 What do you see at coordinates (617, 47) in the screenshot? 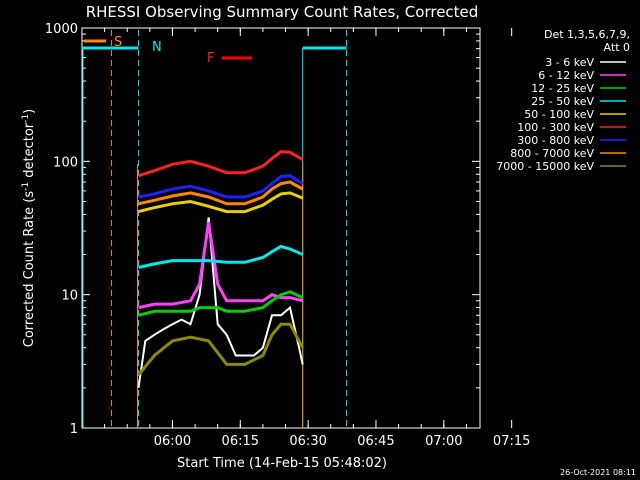
I see `legend-header-attenuator: Att 0` at bounding box center [617, 47].